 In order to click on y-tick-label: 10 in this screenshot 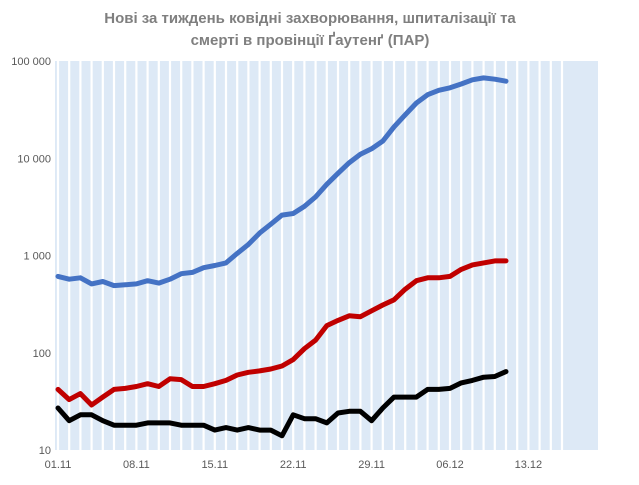, I will do `click(45, 451)`.